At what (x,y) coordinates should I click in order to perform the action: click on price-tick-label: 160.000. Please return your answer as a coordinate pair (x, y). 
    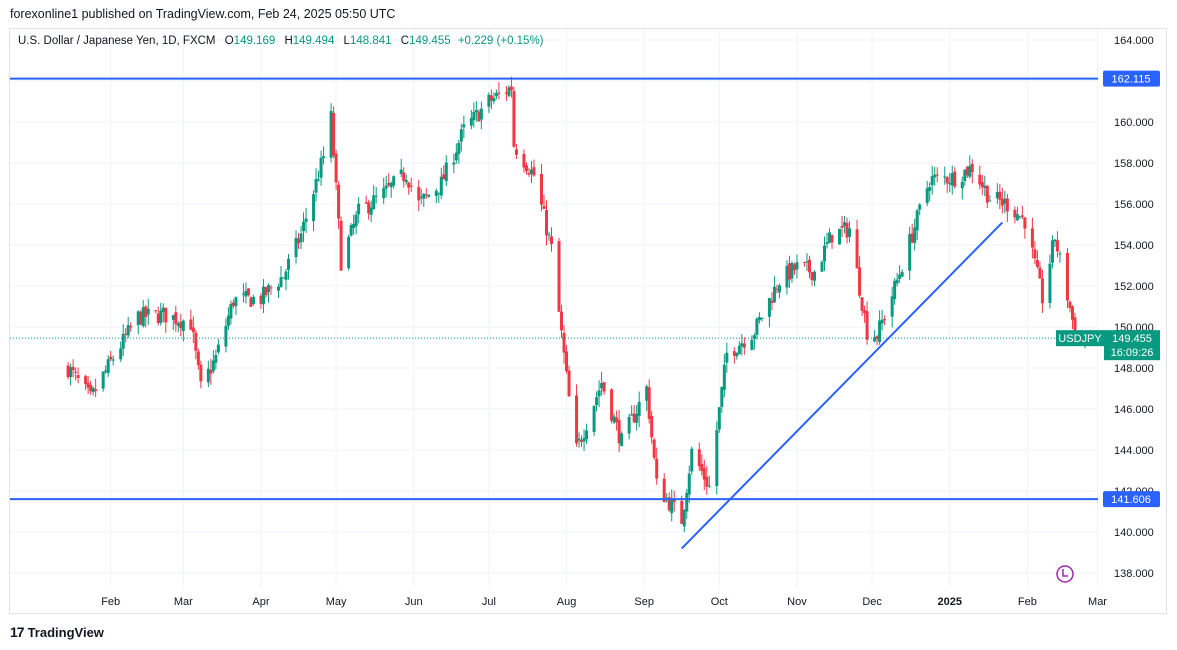
    Looking at the image, I should click on (1134, 123).